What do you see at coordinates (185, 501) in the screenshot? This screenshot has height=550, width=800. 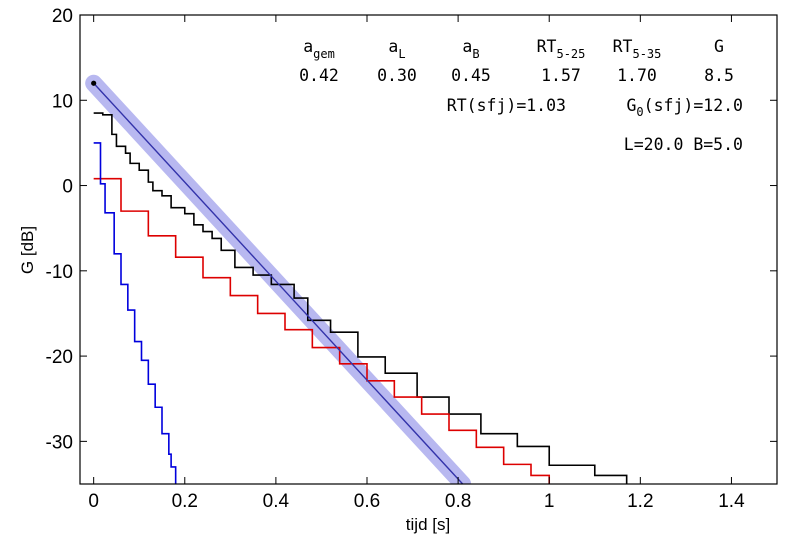 I see `x-tick-label: 0.2` at bounding box center [185, 501].